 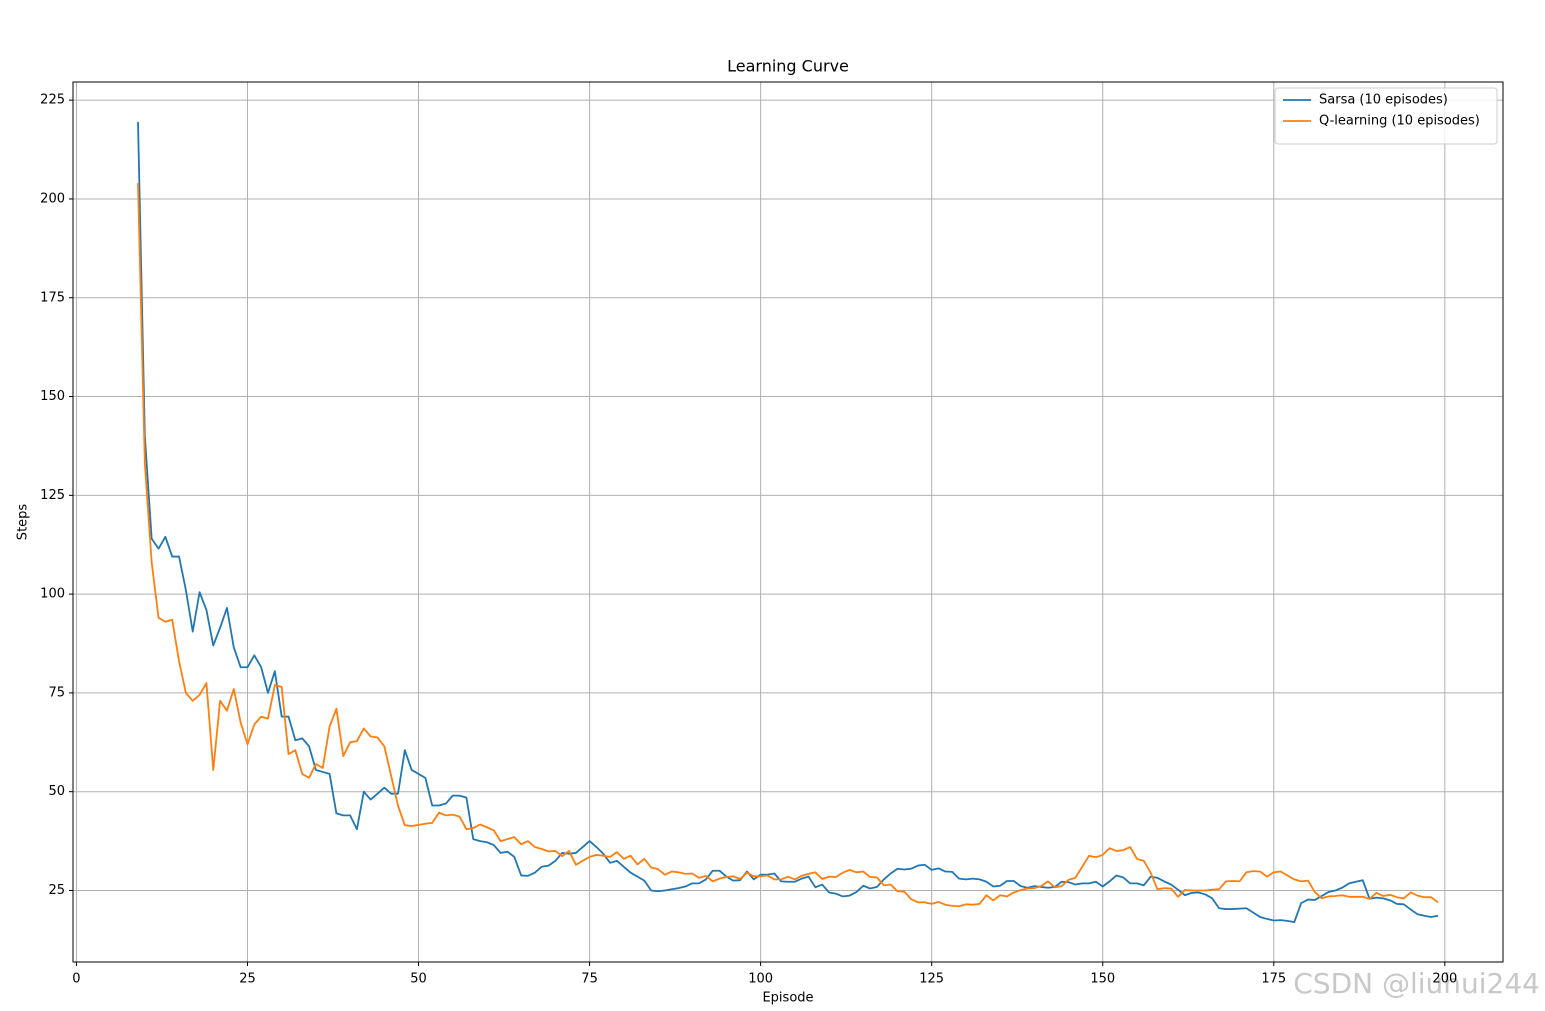 I want to click on x-tick-label: 125, so click(x=931, y=979).